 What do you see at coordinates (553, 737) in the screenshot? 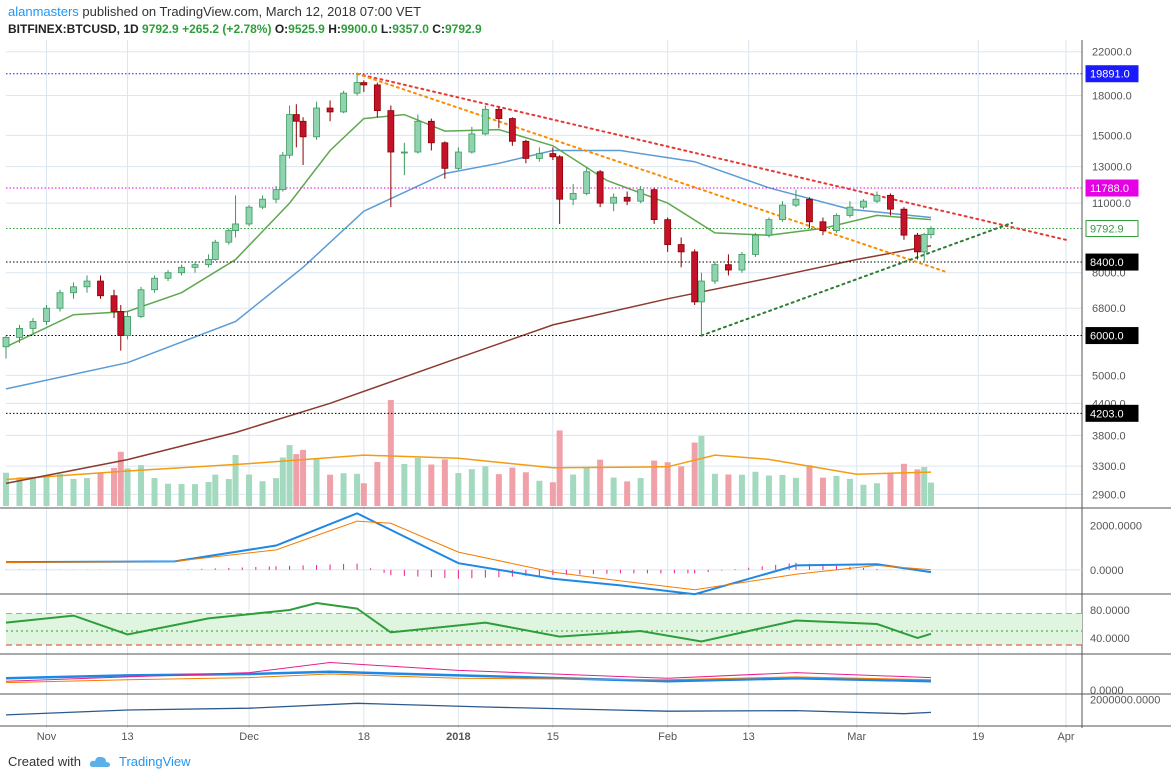
I see `time-tick-label: 15` at bounding box center [553, 737].